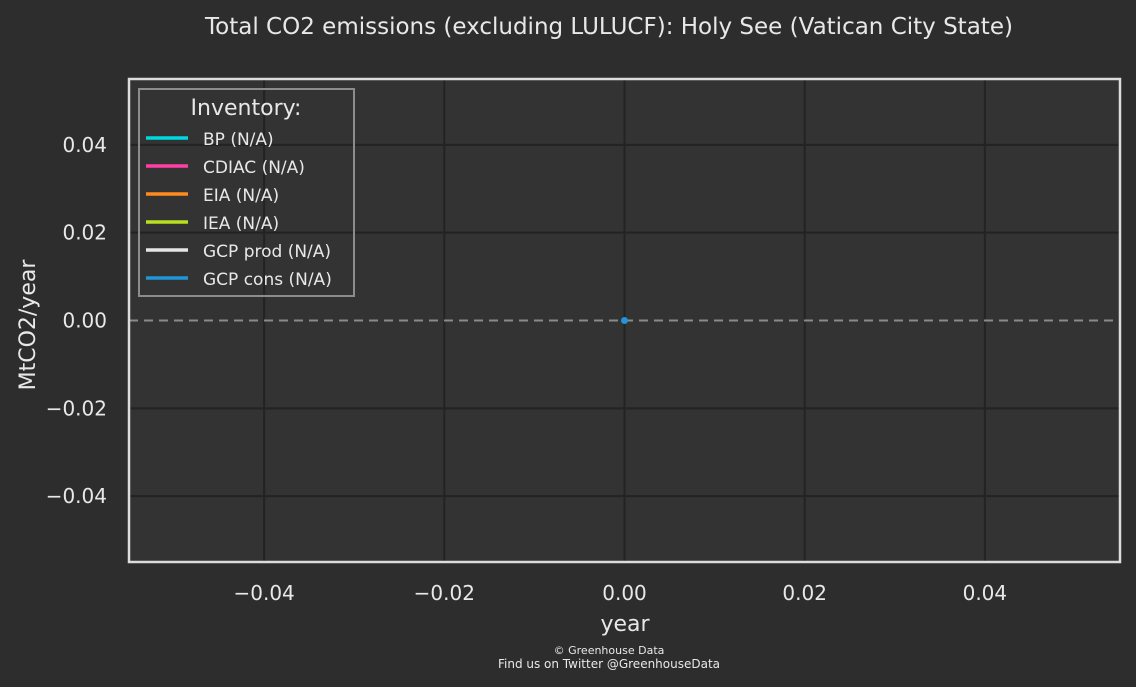  I want to click on x-tick-labels: −0.04 −0.02 0.00 0.02 0.04, so click(620, 593).